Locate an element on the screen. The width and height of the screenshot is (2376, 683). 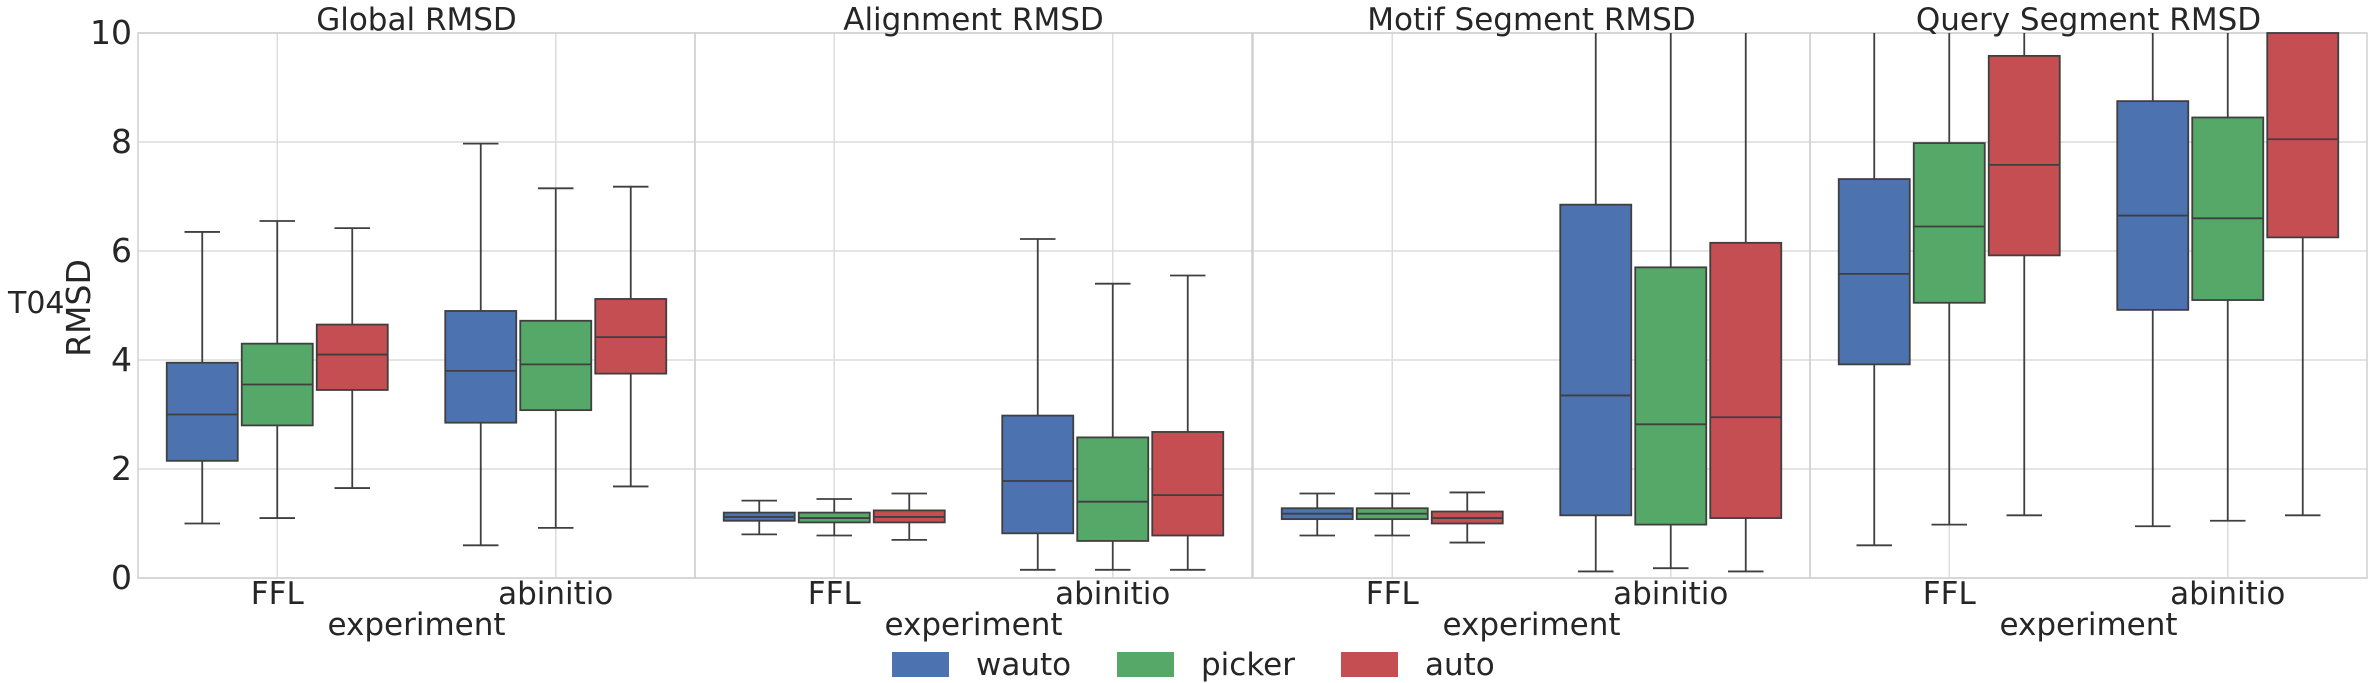
y-tick-label: 2 is located at coordinates (121, 468).